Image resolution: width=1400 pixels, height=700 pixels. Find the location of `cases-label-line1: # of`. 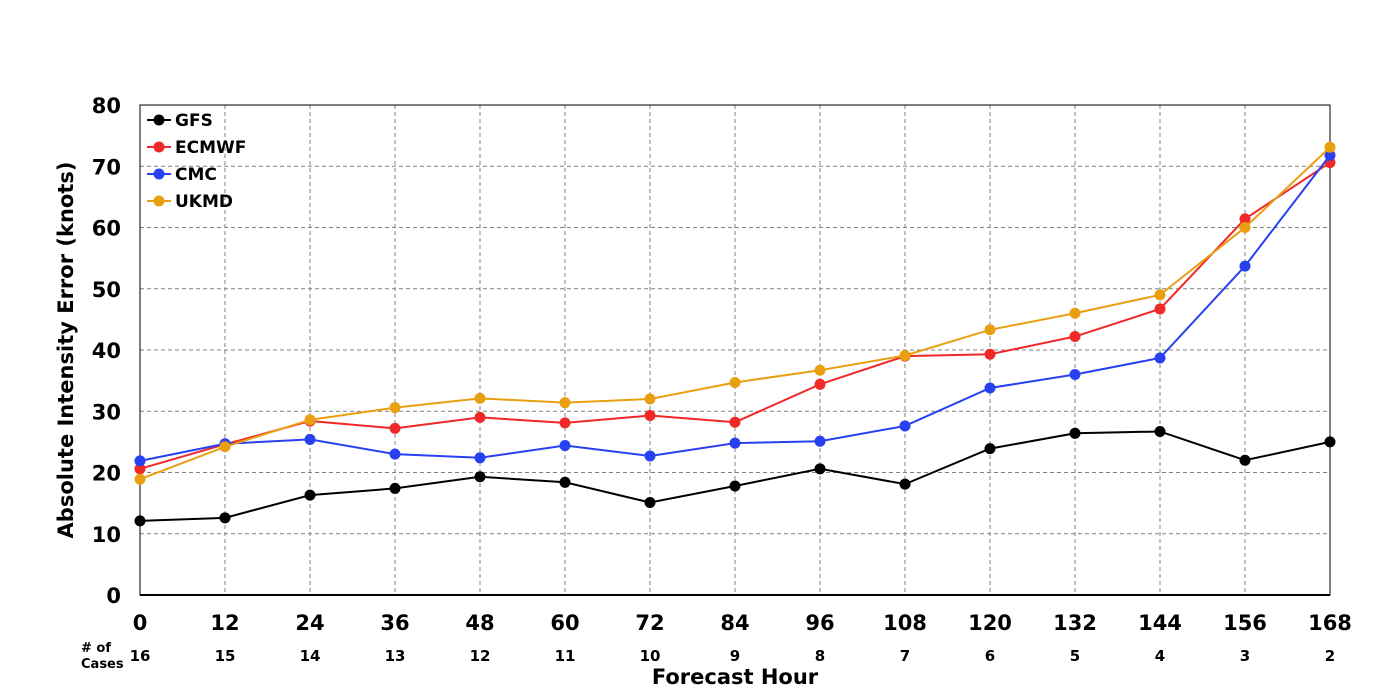

cases-label-line1: # of is located at coordinates (96, 648).